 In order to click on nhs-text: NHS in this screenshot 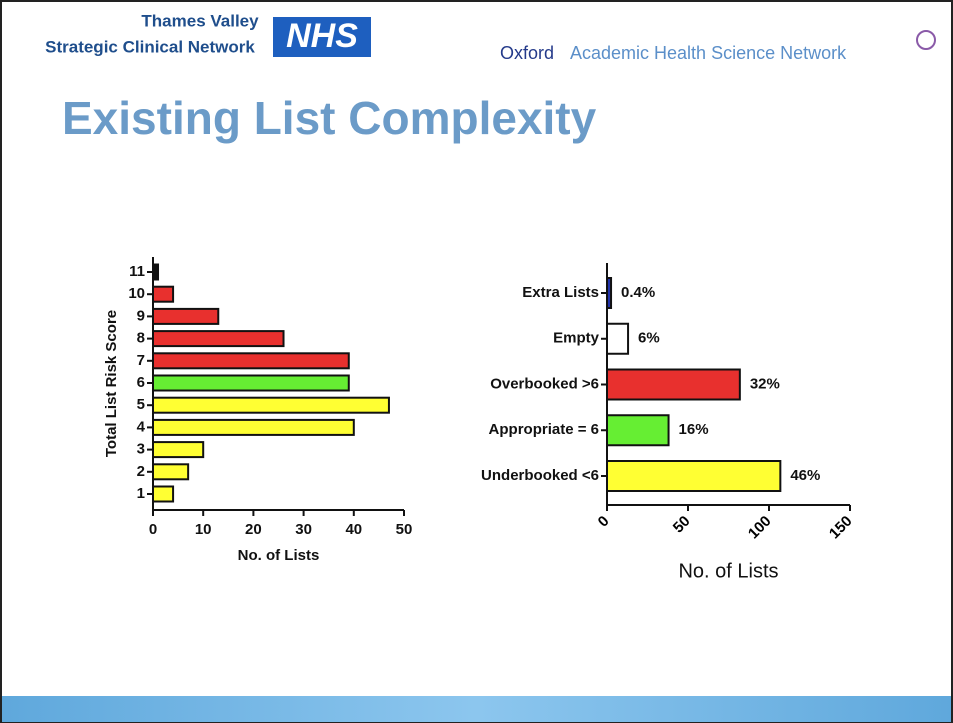, I will do `click(322, 36)`.